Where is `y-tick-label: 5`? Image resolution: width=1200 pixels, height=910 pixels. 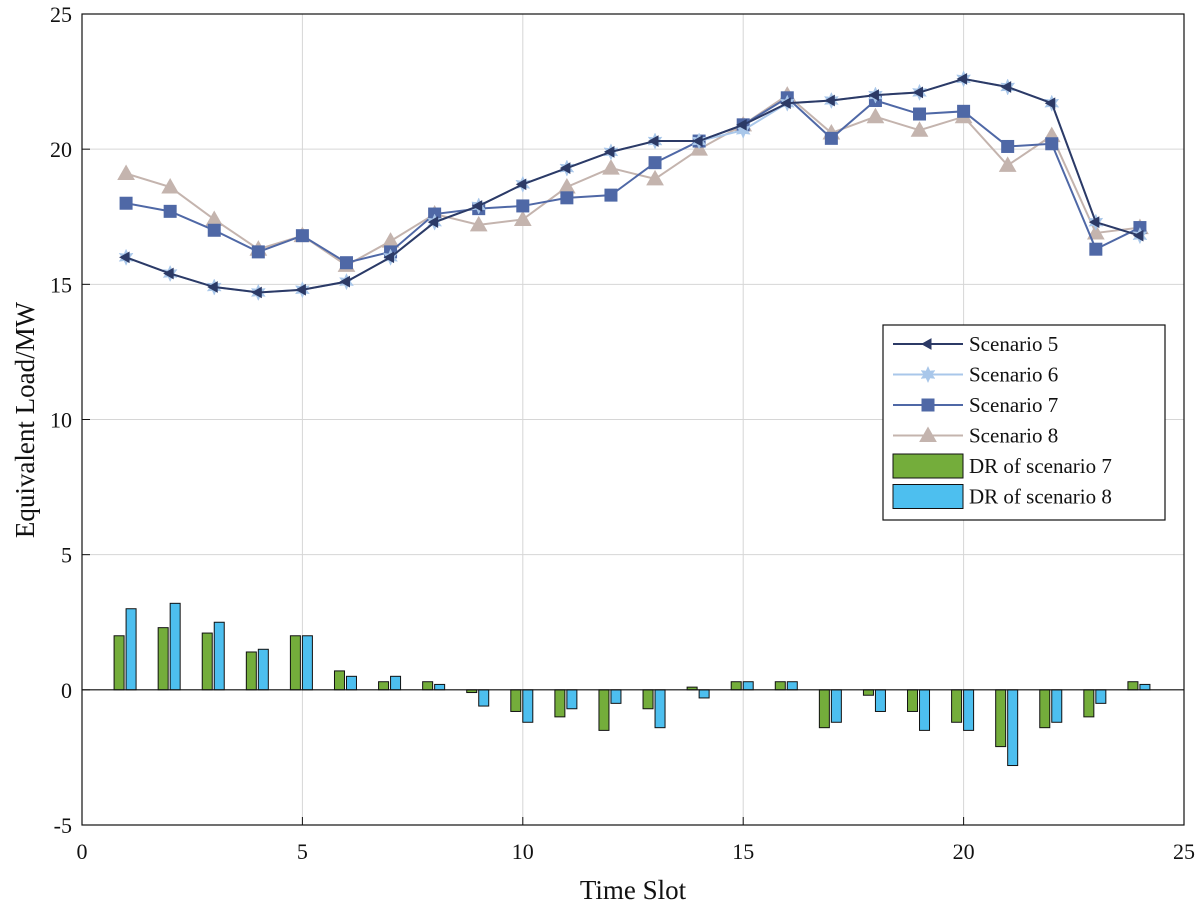
y-tick-label: 5 is located at coordinates (66, 555).